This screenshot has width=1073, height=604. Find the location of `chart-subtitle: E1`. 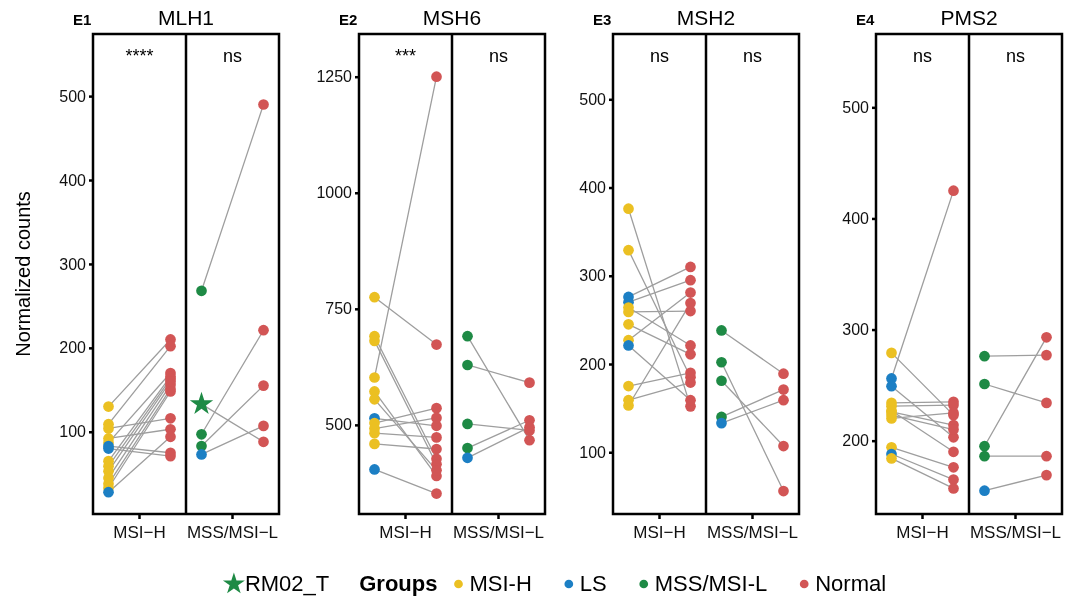

chart-subtitle: E1 is located at coordinates (82, 19).